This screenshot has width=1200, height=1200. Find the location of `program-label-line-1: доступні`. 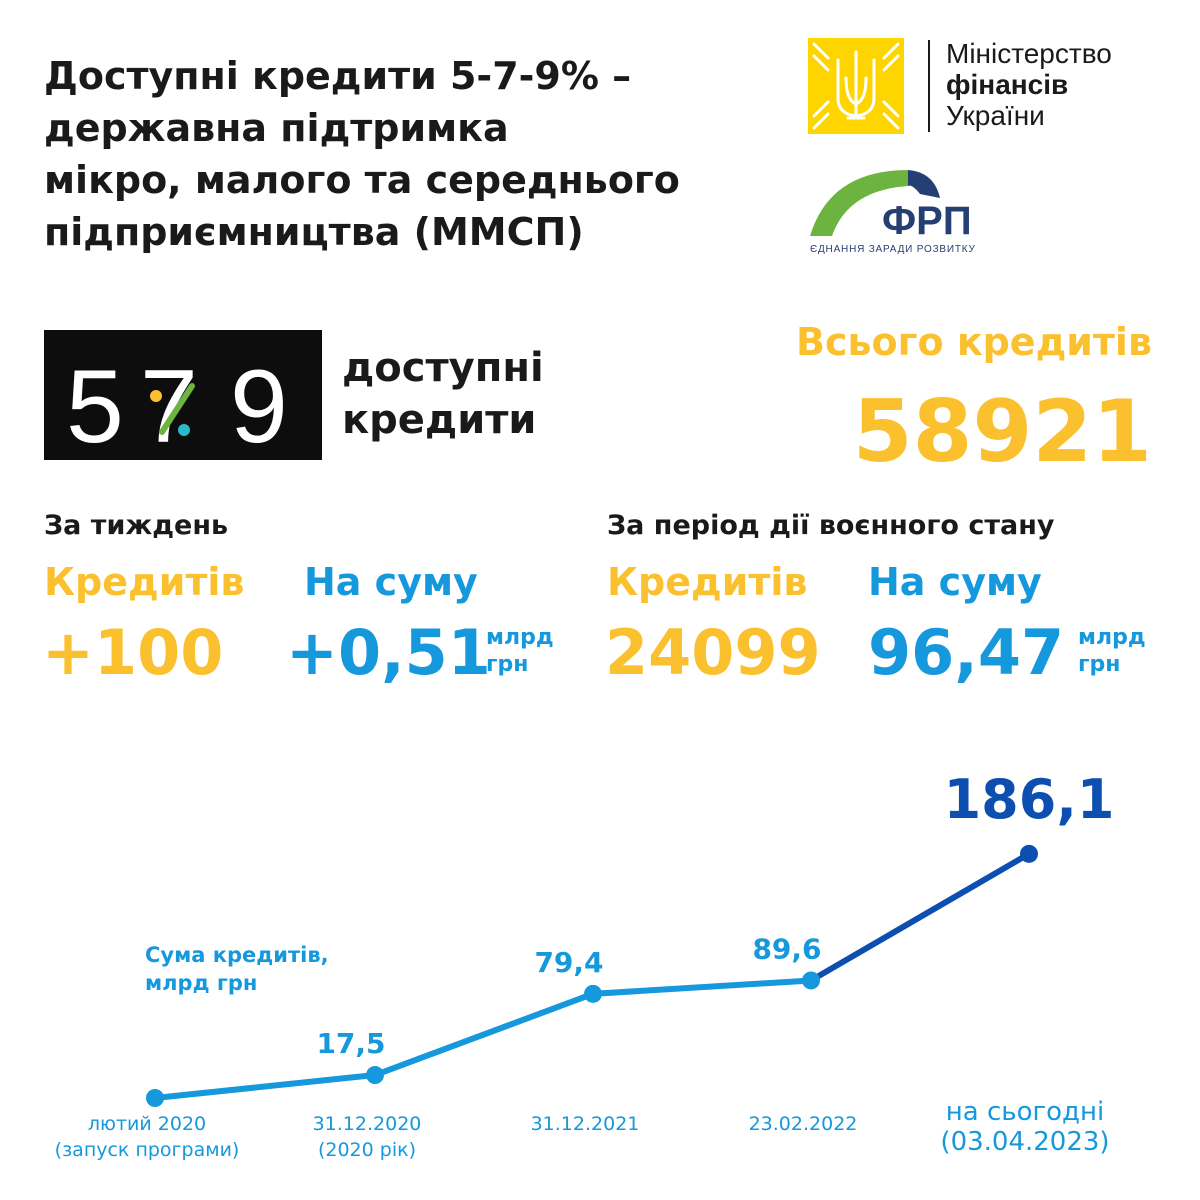

program-label-line-1: доступні is located at coordinates (443, 368).